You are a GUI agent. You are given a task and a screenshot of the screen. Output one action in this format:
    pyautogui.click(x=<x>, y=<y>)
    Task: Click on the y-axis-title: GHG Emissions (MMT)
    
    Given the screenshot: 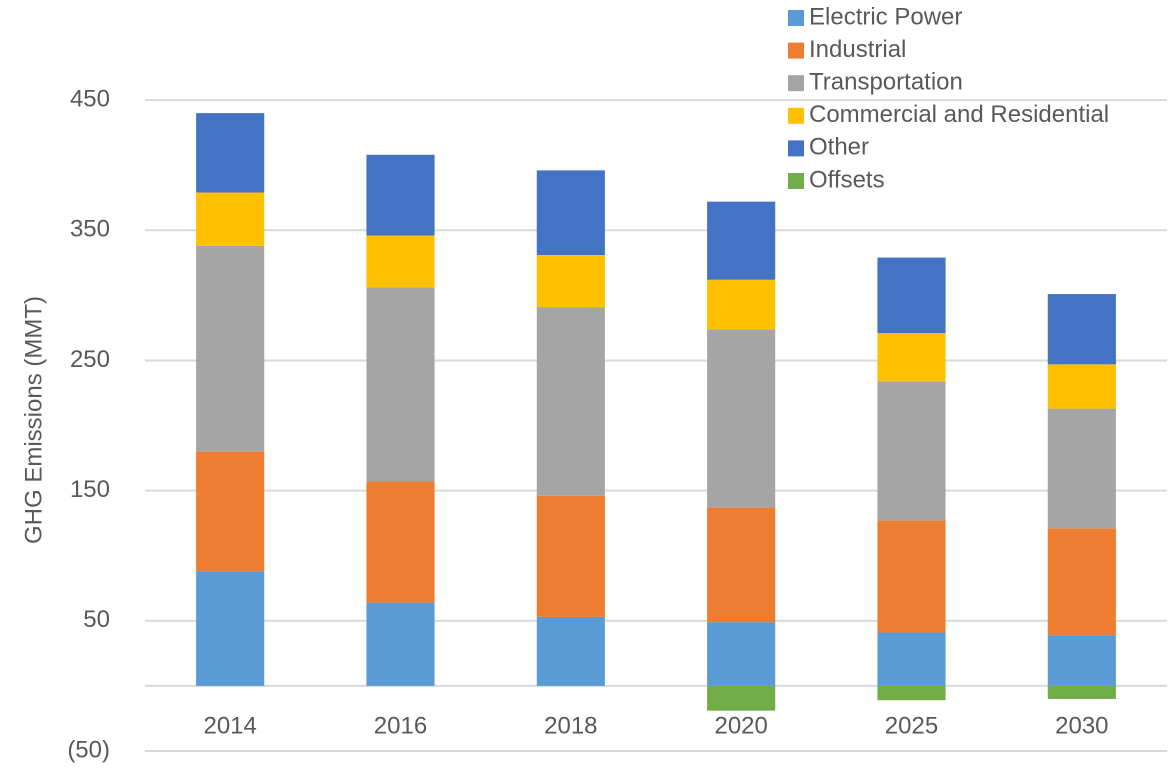 What is the action you would take?
    pyautogui.click(x=33, y=420)
    